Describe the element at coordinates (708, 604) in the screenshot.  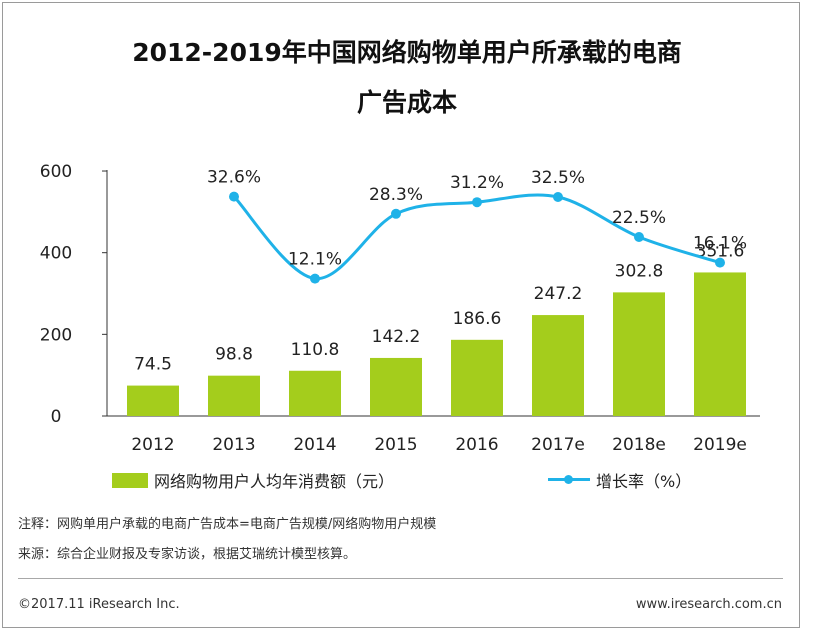
I see `footer-website: www.iresearch.com.cn` at that location.